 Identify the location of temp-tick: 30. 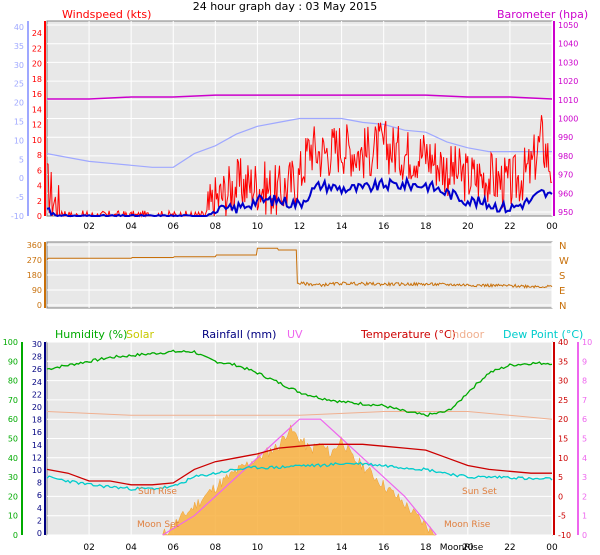
(563, 381).